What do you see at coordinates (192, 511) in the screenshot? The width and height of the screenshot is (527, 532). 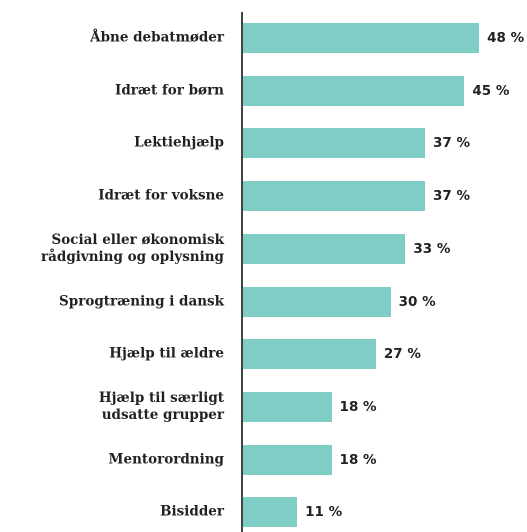 I see `category-label: Bisidder` at bounding box center [192, 511].